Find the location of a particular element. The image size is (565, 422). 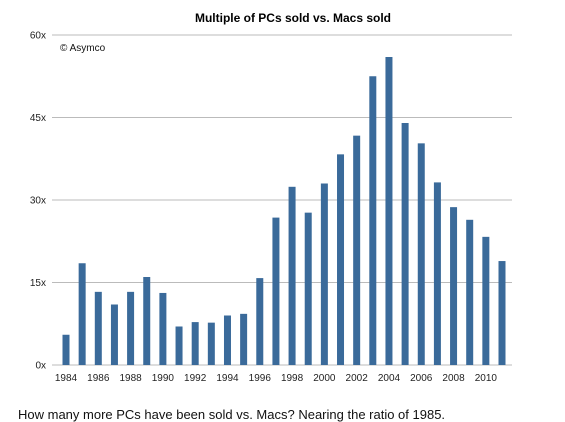

y-tick-label: 15x is located at coordinates (38, 283).